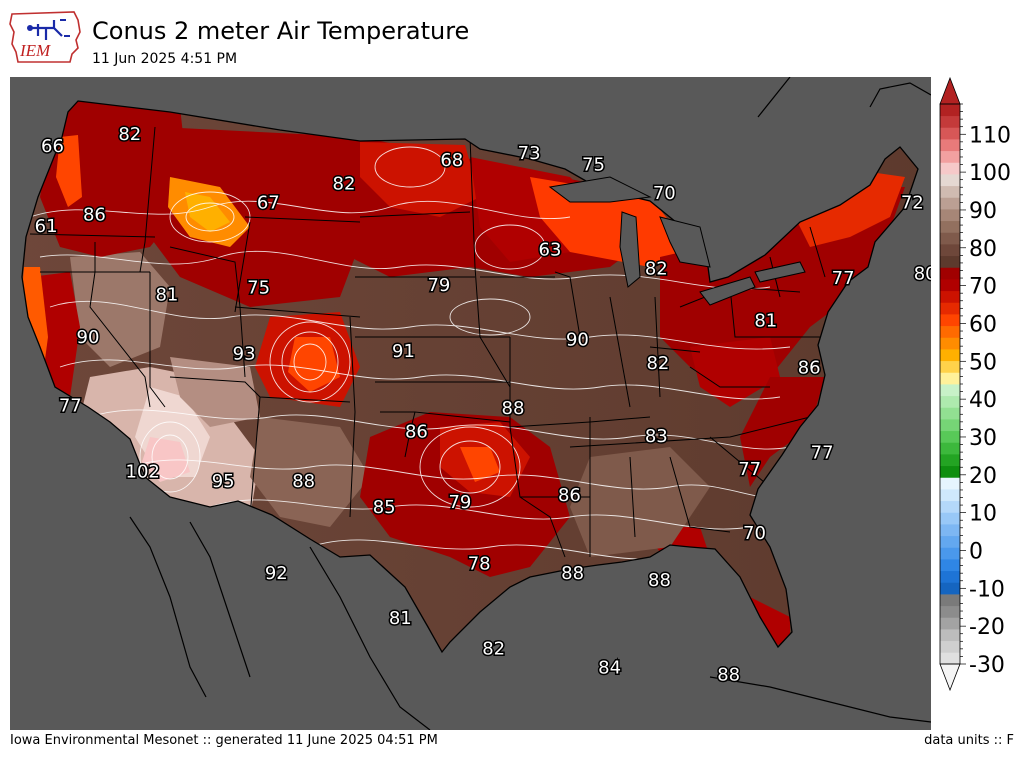 The image size is (1024, 768). Describe the element at coordinates (922, 273) in the screenshot. I see `temperature-label: 80` at that location.